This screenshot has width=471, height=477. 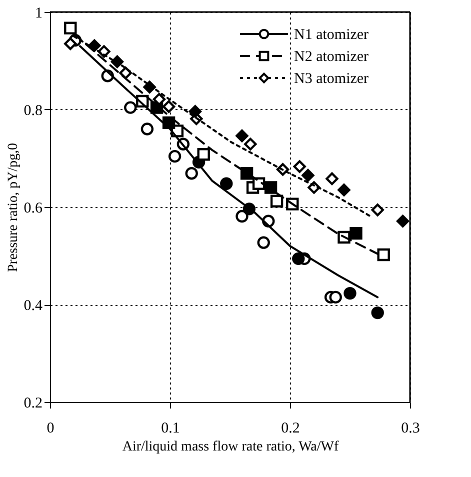 I want to click on legend-label: N3 atomizer, so click(x=331, y=79).